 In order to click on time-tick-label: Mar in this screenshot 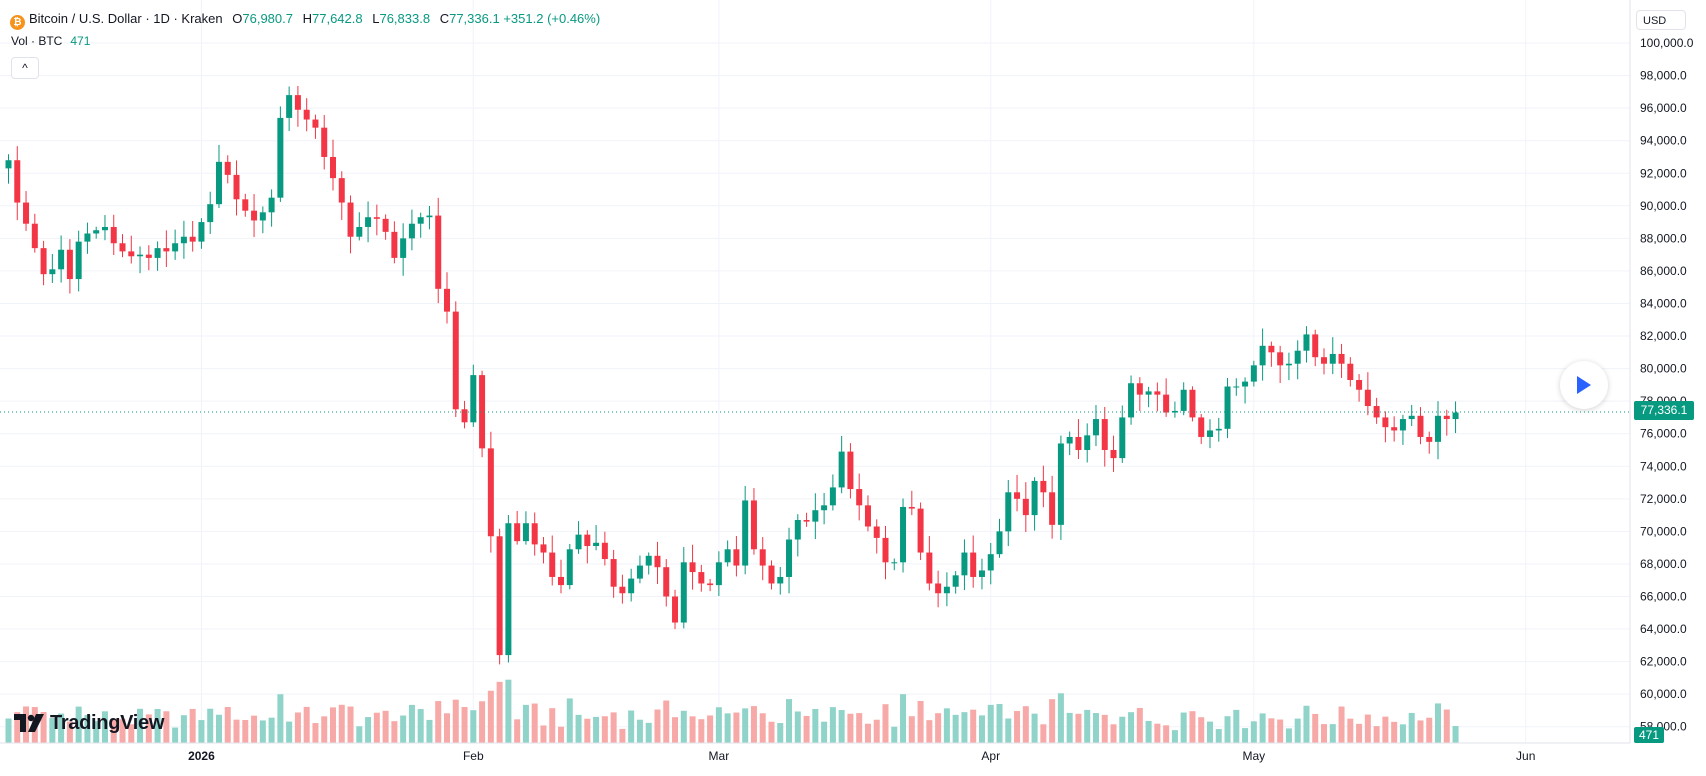, I will do `click(719, 756)`.